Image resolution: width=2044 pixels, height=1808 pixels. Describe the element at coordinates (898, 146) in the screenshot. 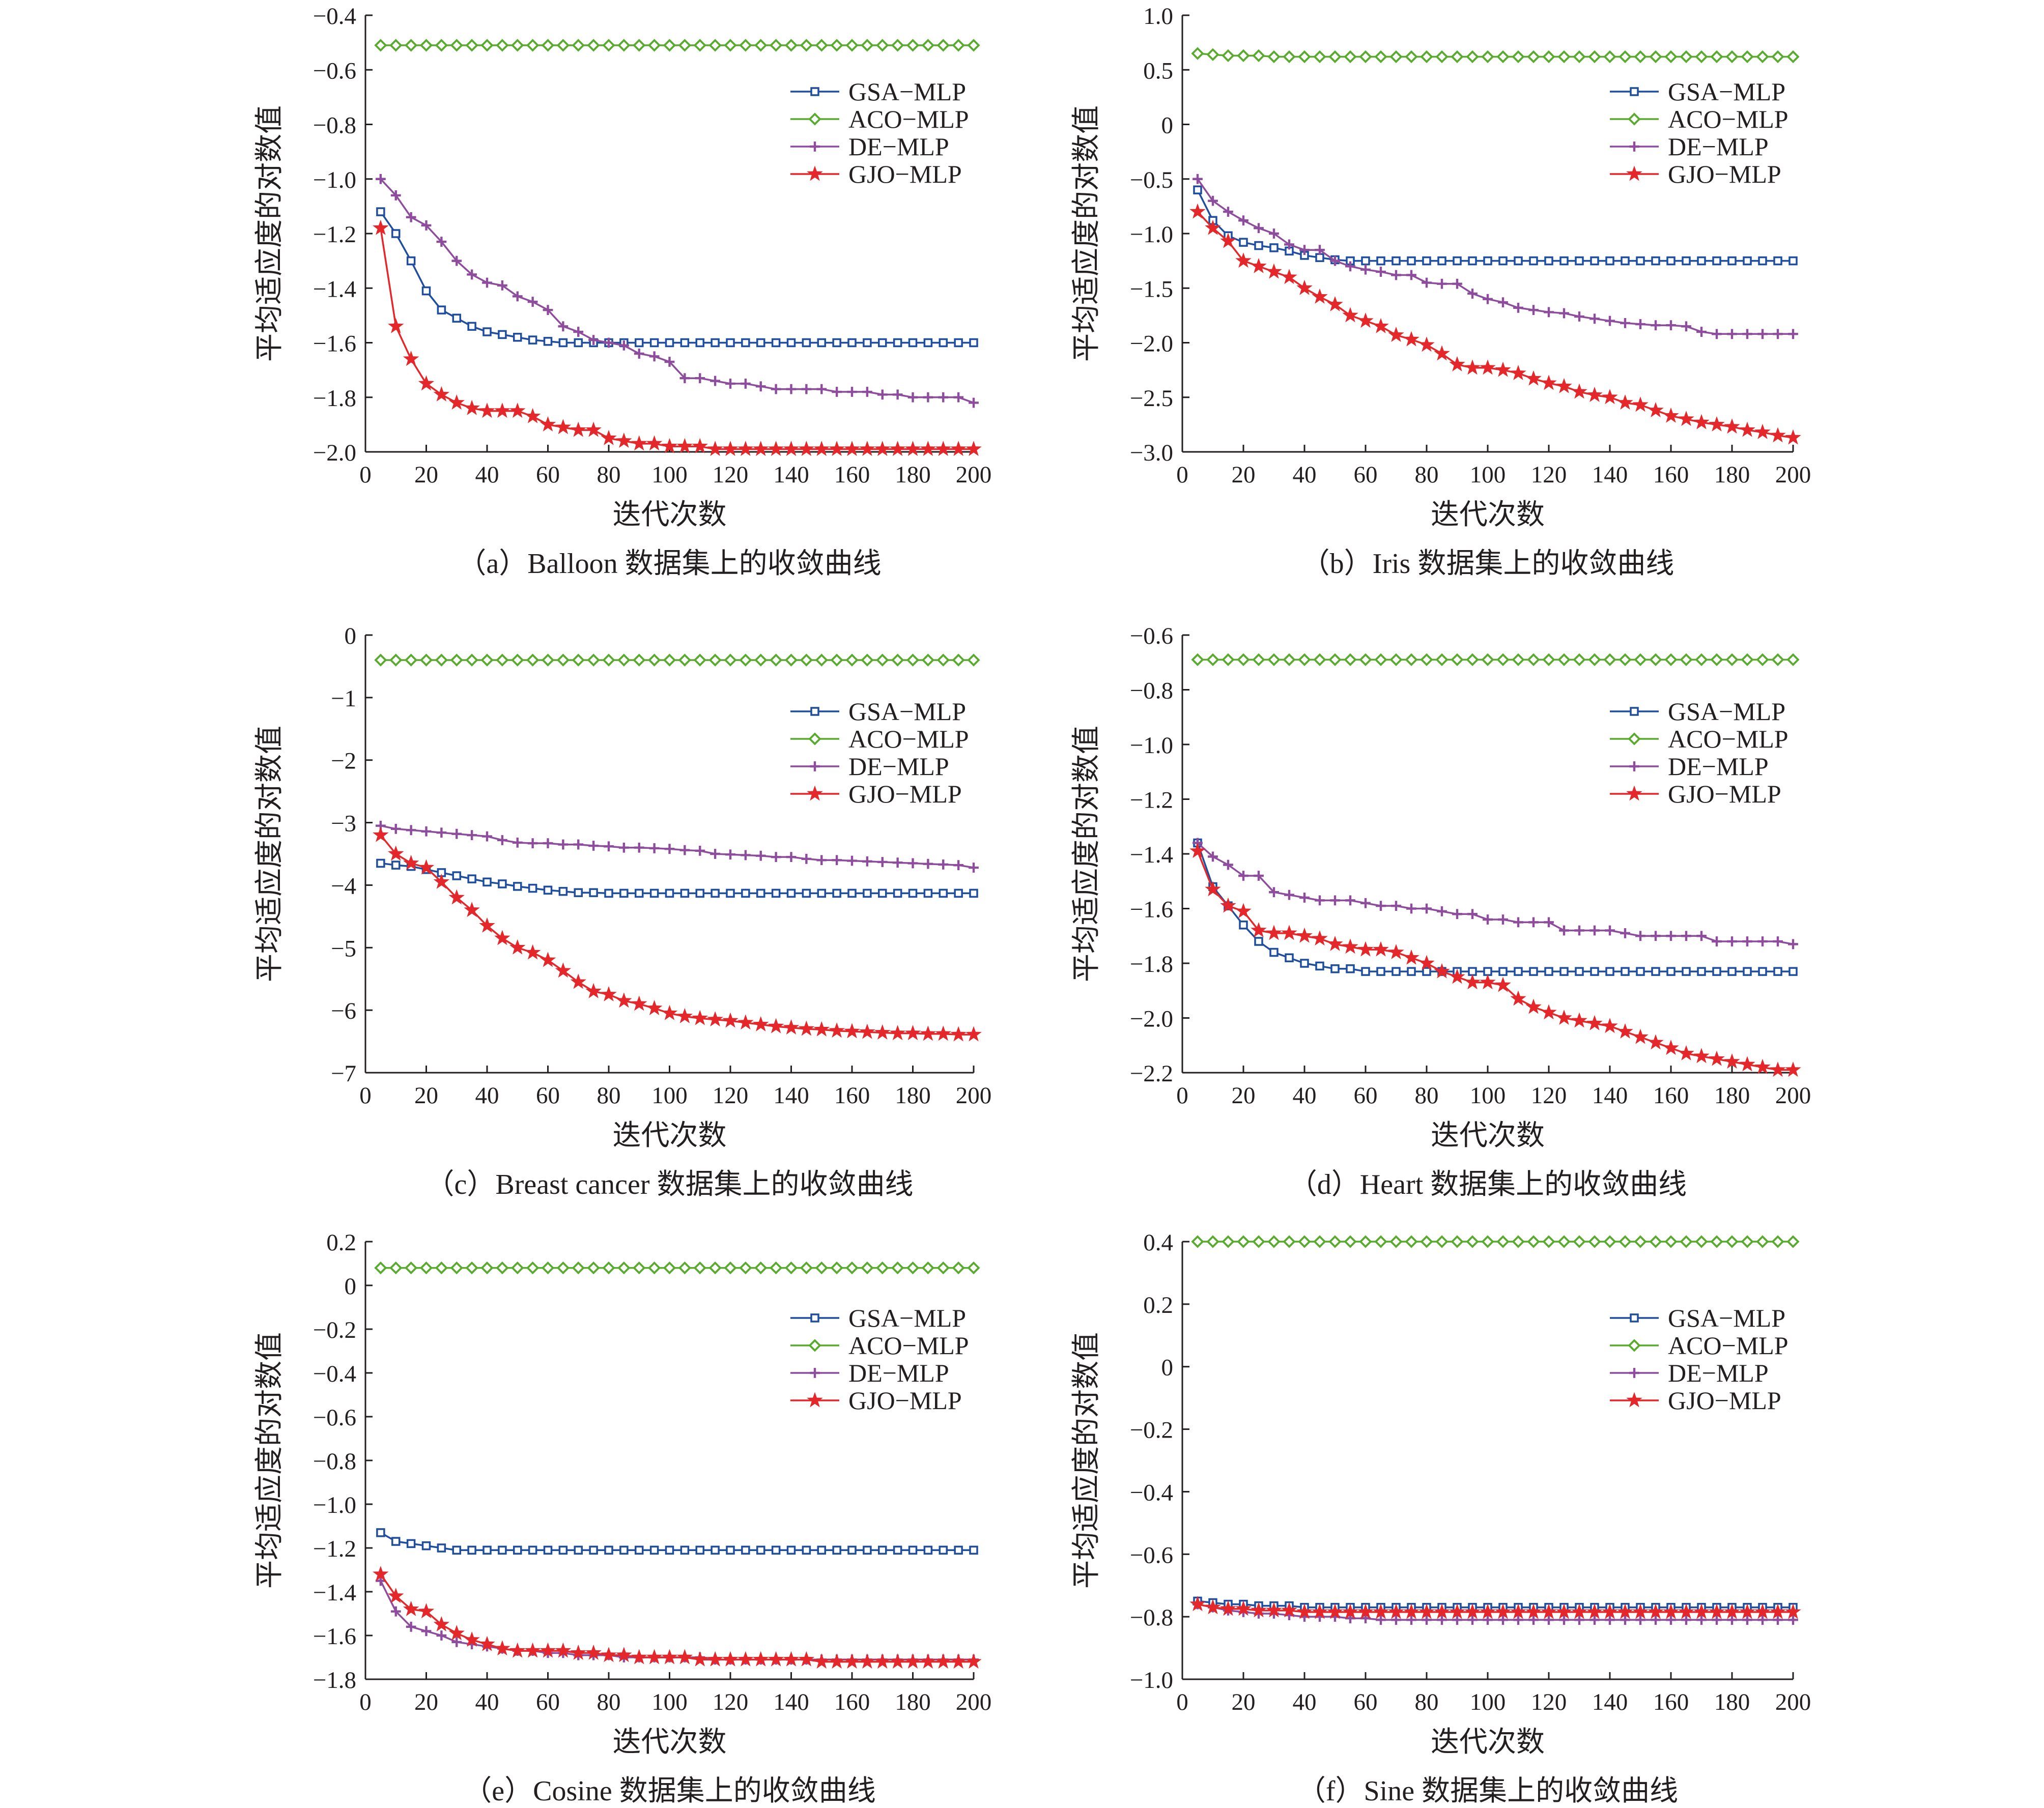

I see `legend-label: DE−MLP` at that location.